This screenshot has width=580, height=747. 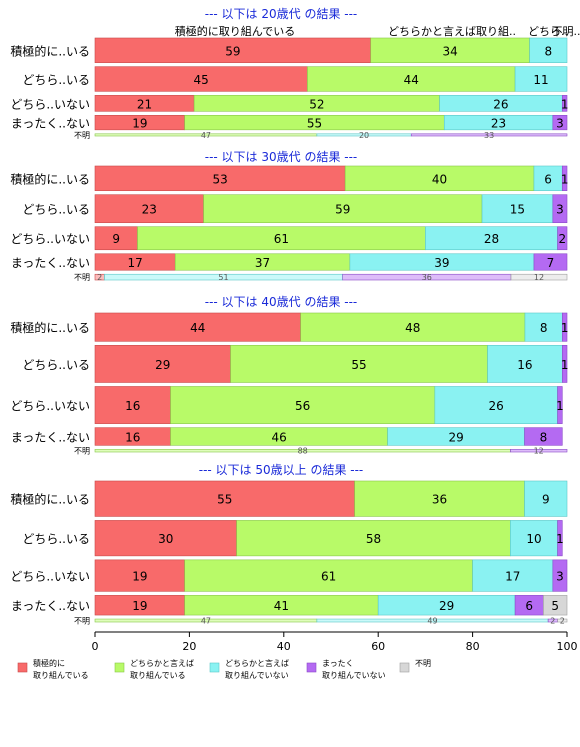 I want to click on data-label-0-1-2: 11, so click(x=540, y=80).